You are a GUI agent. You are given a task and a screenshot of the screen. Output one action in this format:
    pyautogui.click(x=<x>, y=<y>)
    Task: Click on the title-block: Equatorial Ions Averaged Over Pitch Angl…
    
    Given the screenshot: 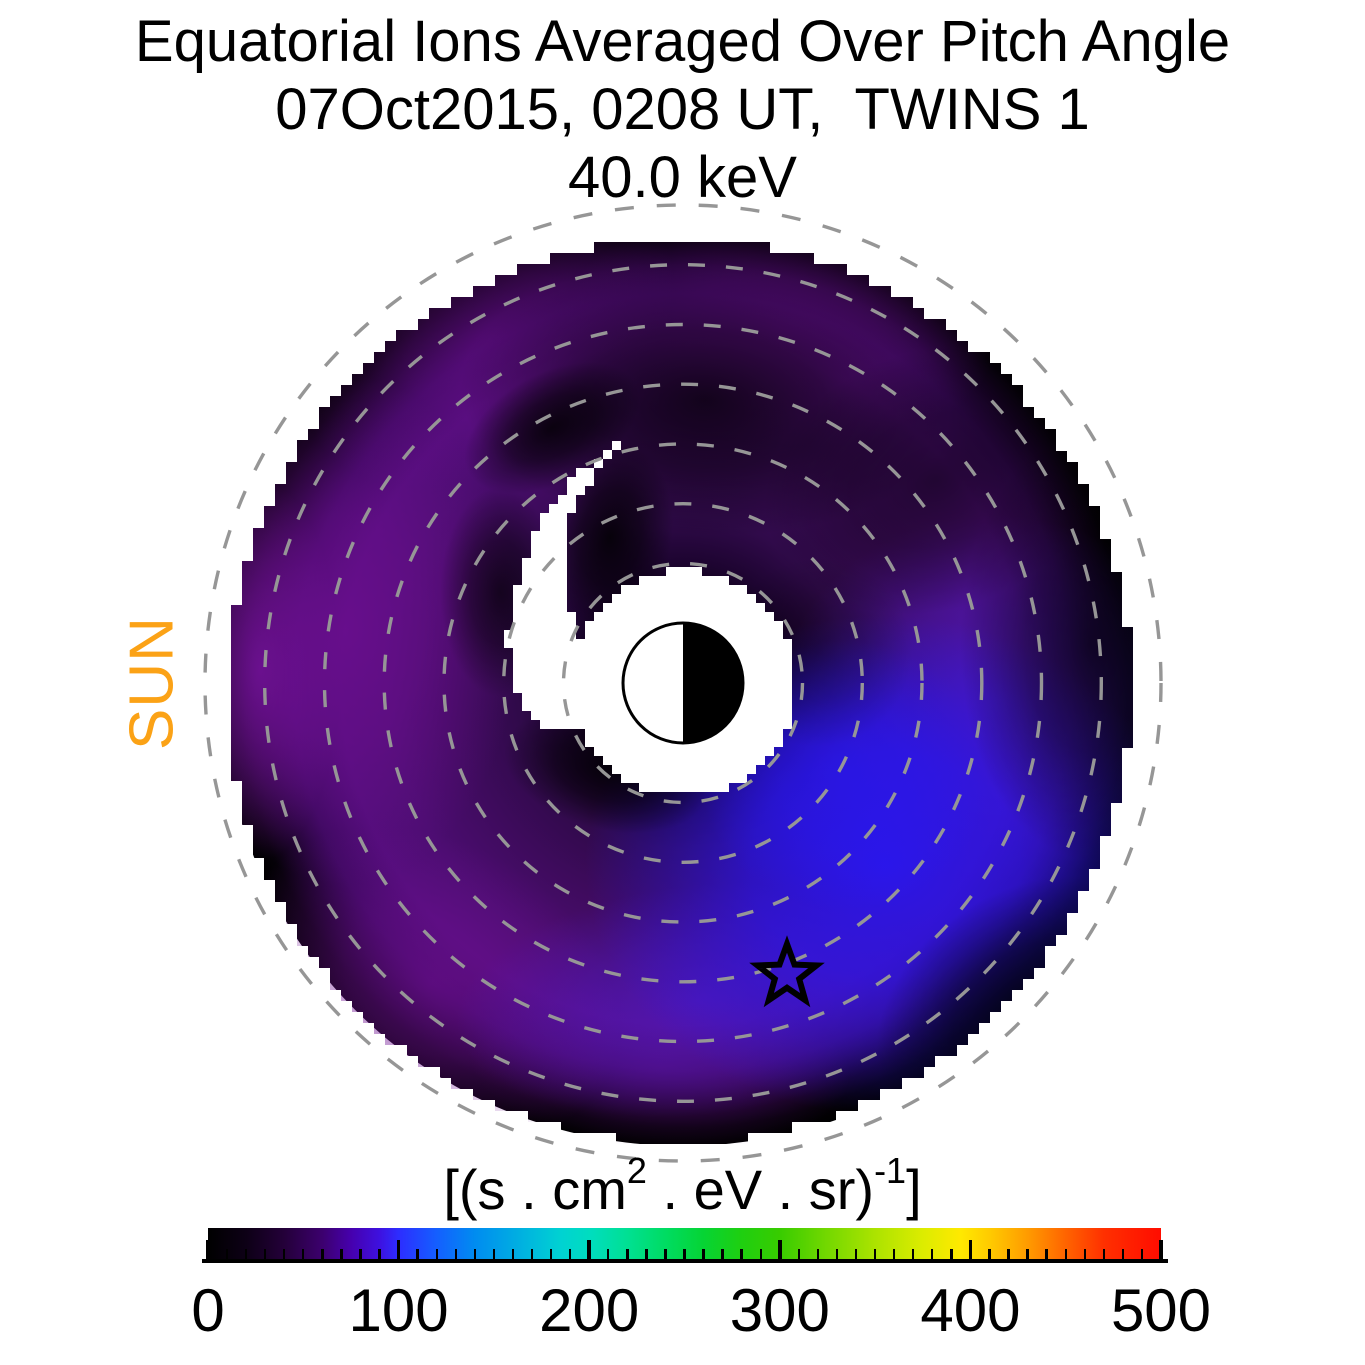 What is the action you would take?
    pyautogui.click(x=682, y=110)
    